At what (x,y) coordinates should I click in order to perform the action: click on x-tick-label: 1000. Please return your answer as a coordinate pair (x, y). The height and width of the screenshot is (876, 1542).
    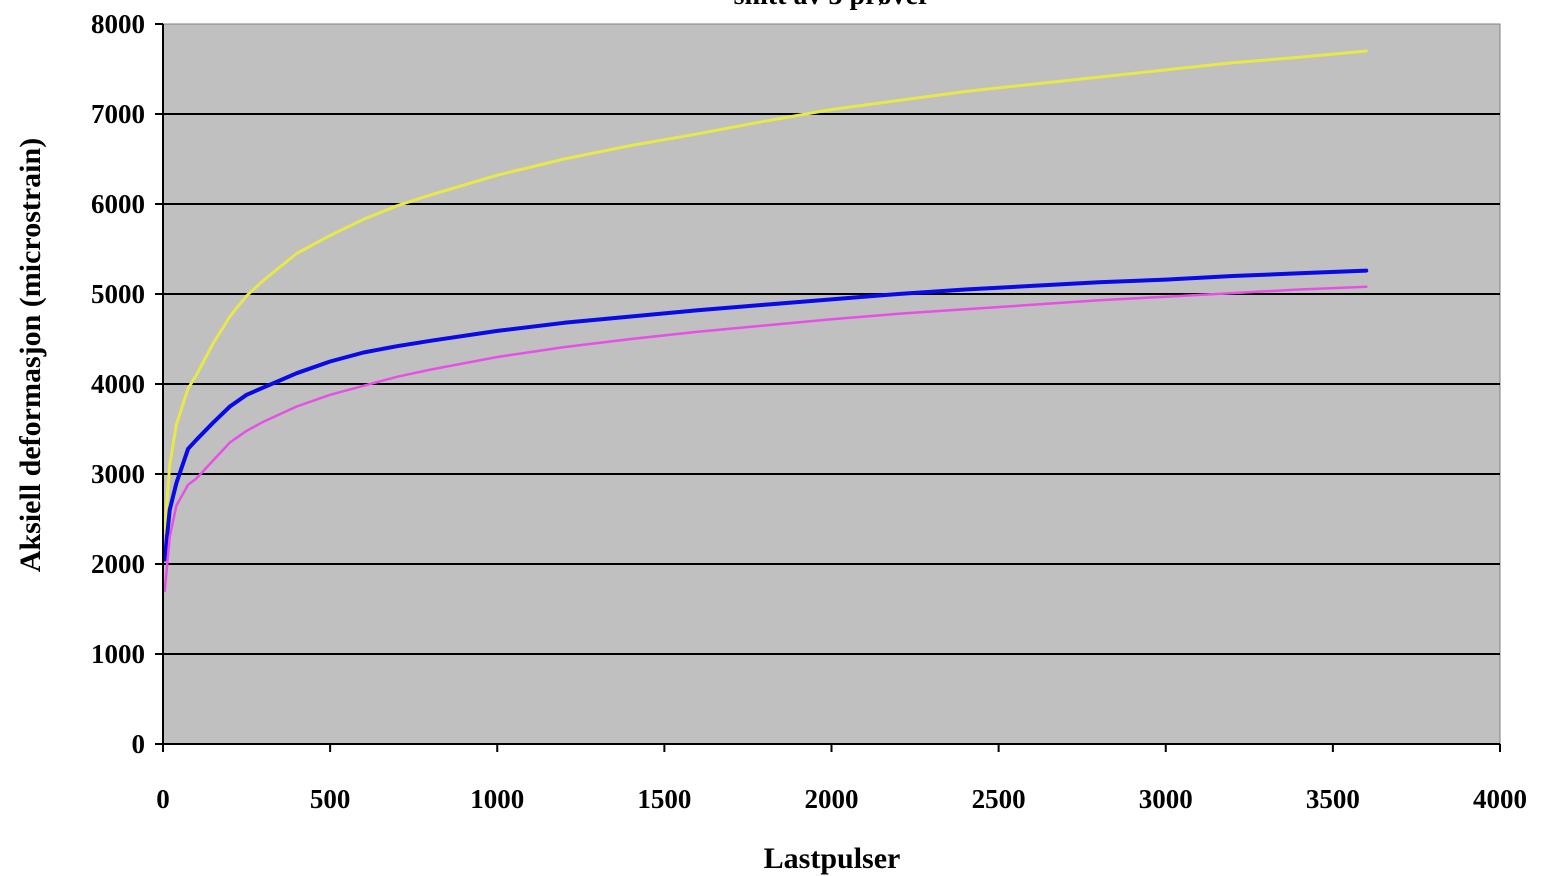
    Looking at the image, I should click on (497, 799).